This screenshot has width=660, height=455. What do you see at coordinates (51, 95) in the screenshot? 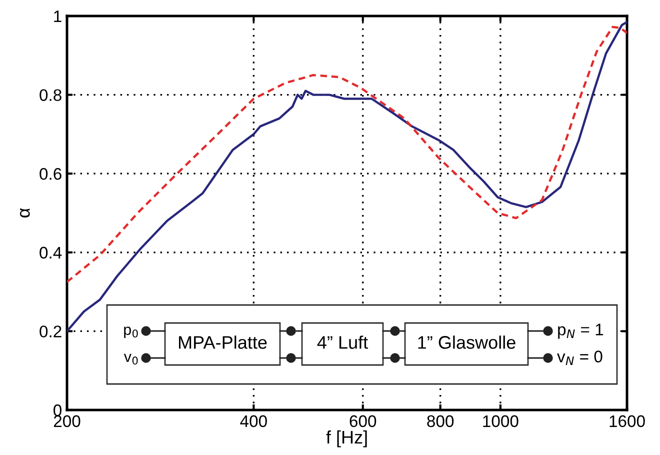
I see `y-tick-label: 0.8` at bounding box center [51, 95].